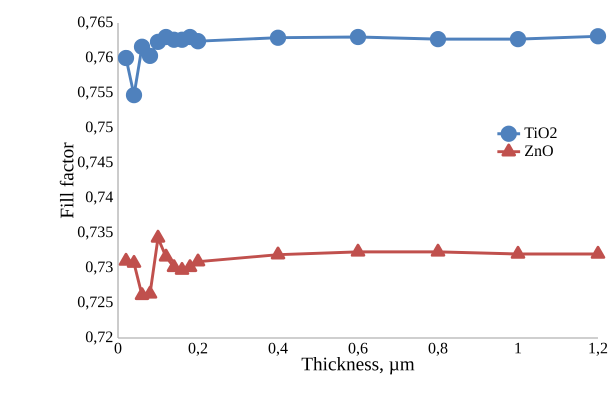 The image size is (615, 403). What do you see at coordinates (598, 349) in the screenshot?
I see `x-tick-label: 1,2` at bounding box center [598, 349].